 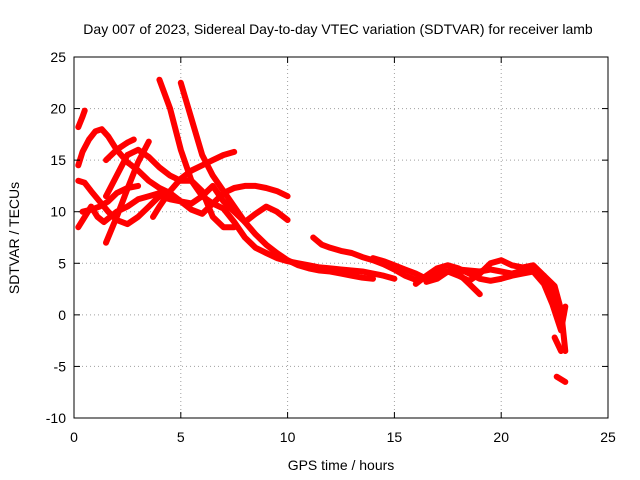 I want to click on y-tick-label: 20, so click(x=58, y=109).